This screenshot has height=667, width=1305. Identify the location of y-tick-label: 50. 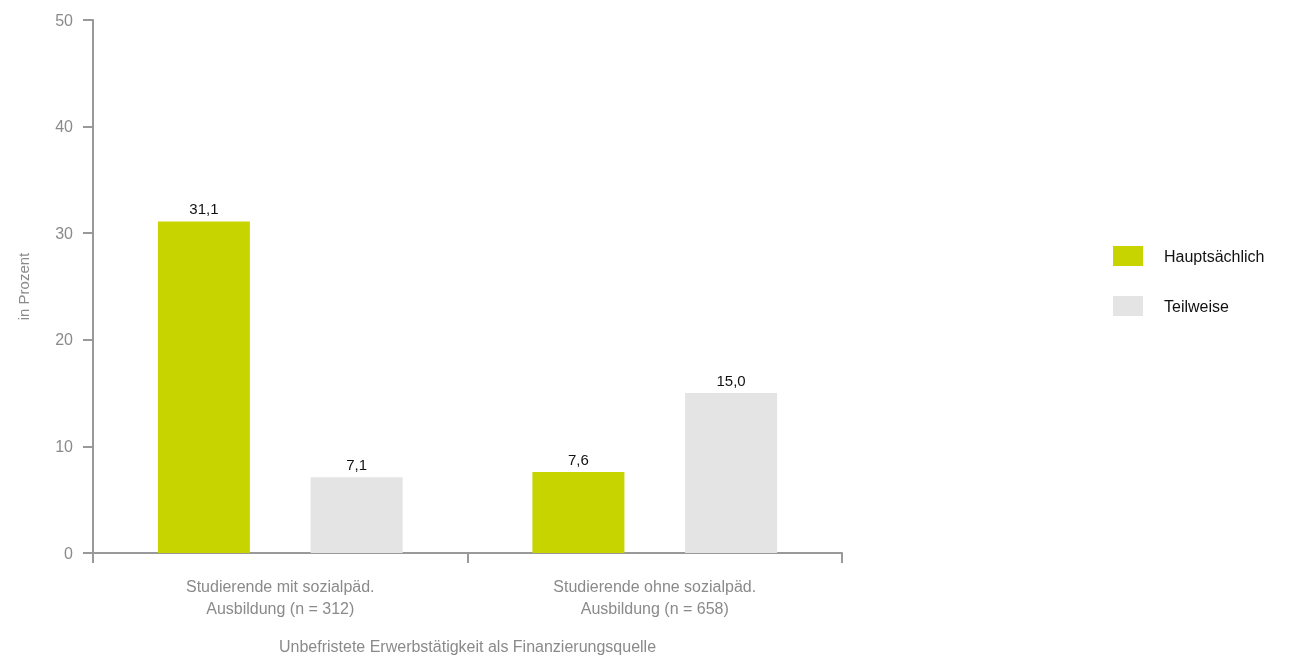
(64, 20).